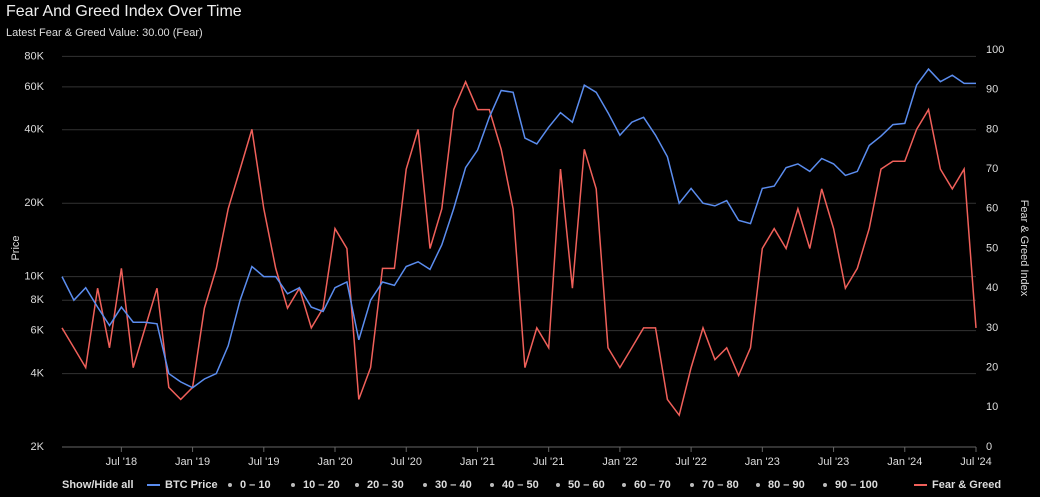 The height and width of the screenshot is (497, 1040). Describe the element at coordinates (690, 462) in the screenshot. I see `x-tick-label: Jul '22` at that location.